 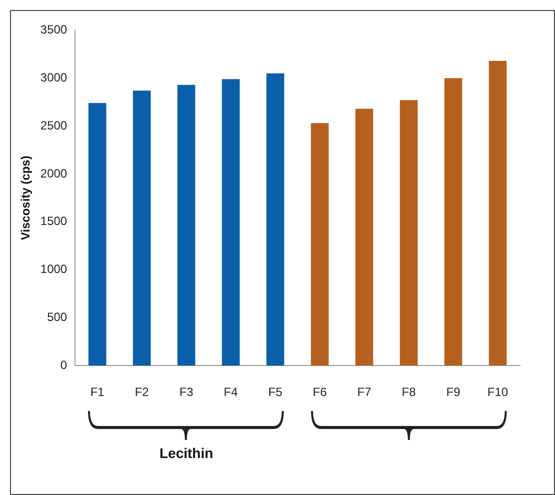 I want to click on y-tick-label: 1500, so click(x=54, y=221).